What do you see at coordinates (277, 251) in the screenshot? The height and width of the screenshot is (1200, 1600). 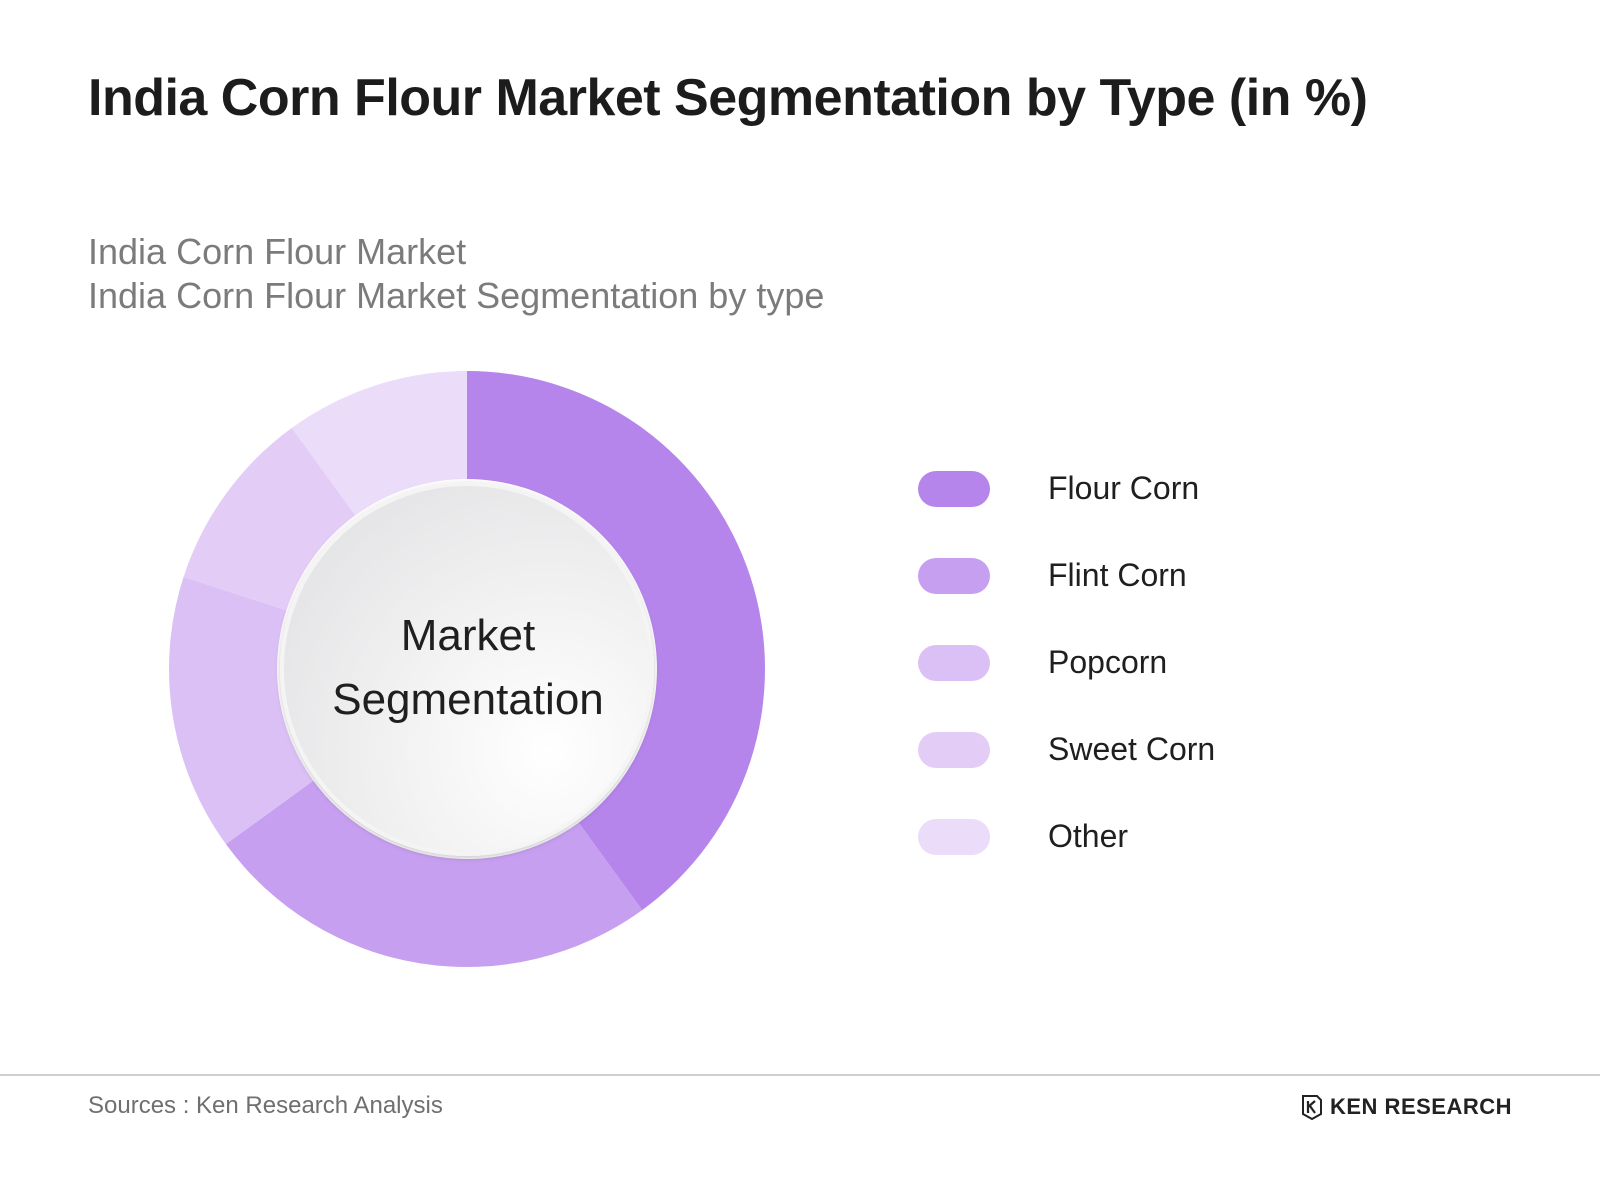 I see `subtitle-line-1: India Corn Flour Market` at bounding box center [277, 251].